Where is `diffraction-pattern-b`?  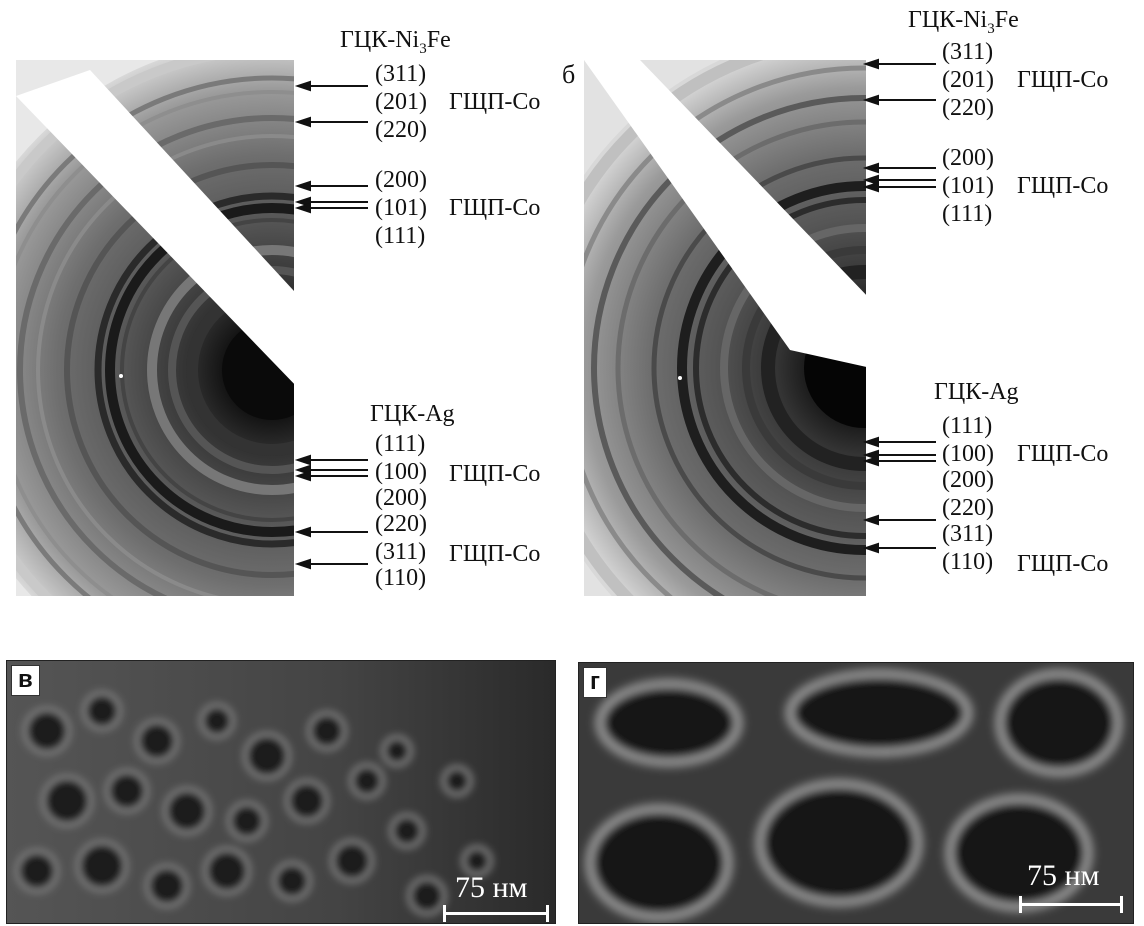 diffraction-pattern-b is located at coordinates (725, 328).